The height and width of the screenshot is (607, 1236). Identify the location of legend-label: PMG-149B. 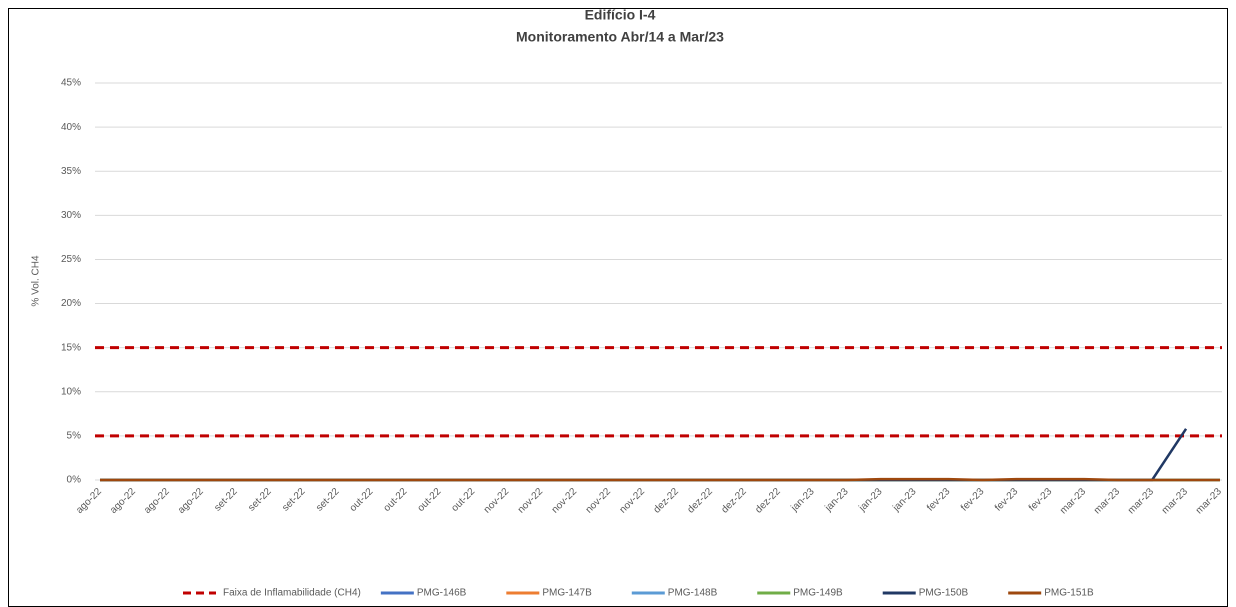
(818, 593).